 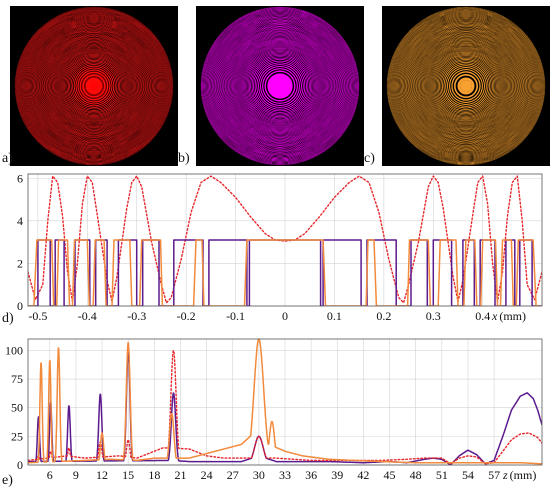 What do you see at coordinates (508, 316) in the screenshot?
I see `x-axis-label: x (mm)` at bounding box center [508, 316].